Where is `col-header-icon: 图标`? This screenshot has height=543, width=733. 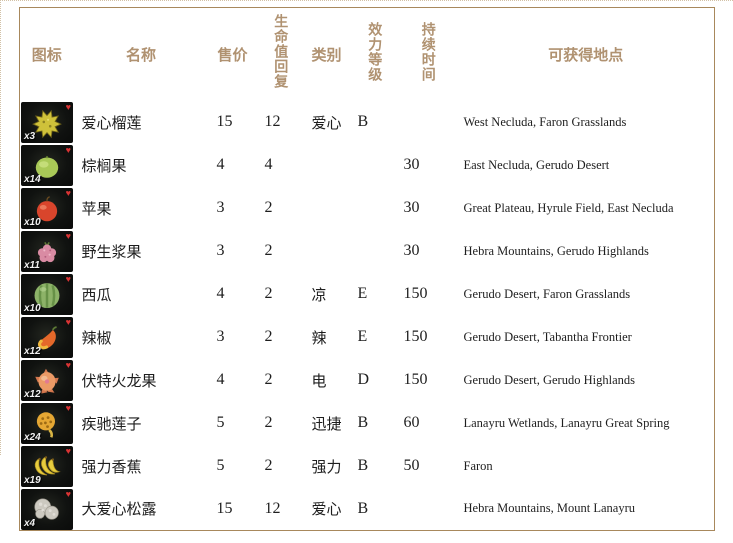
col-header-icon: 图标 is located at coordinates (46, 55).